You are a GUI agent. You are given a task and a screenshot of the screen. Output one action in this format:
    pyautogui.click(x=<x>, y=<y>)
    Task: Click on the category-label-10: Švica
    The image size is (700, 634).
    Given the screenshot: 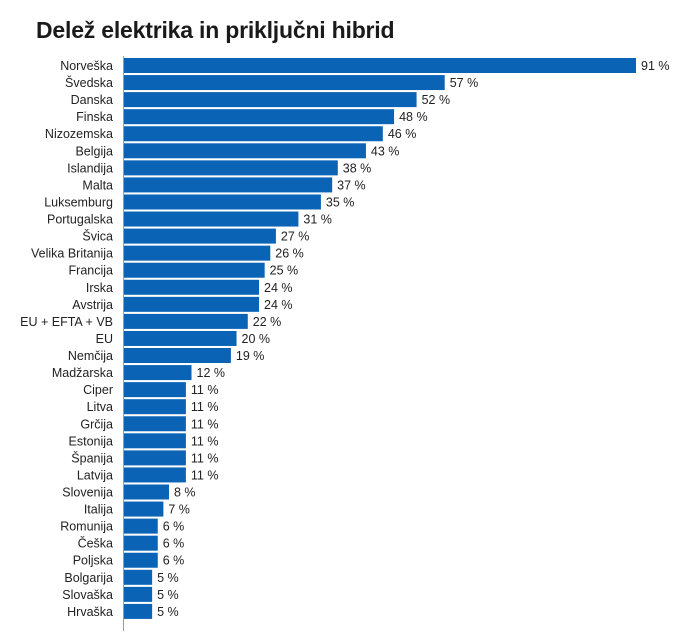 What is the action you would take?
    pyautogui.click(x=97, y=236)
    